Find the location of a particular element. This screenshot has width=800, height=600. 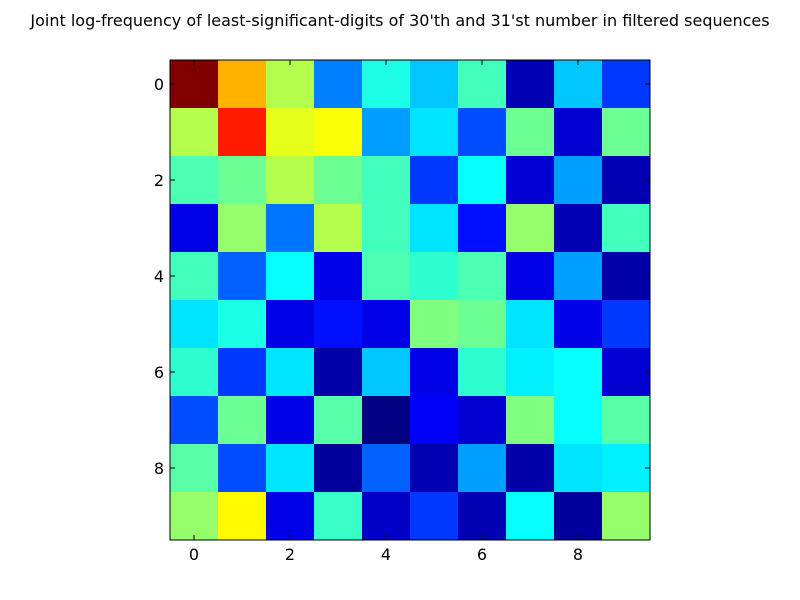

heatmap-cell-r1-c0 is located at coordinates (194, 132).